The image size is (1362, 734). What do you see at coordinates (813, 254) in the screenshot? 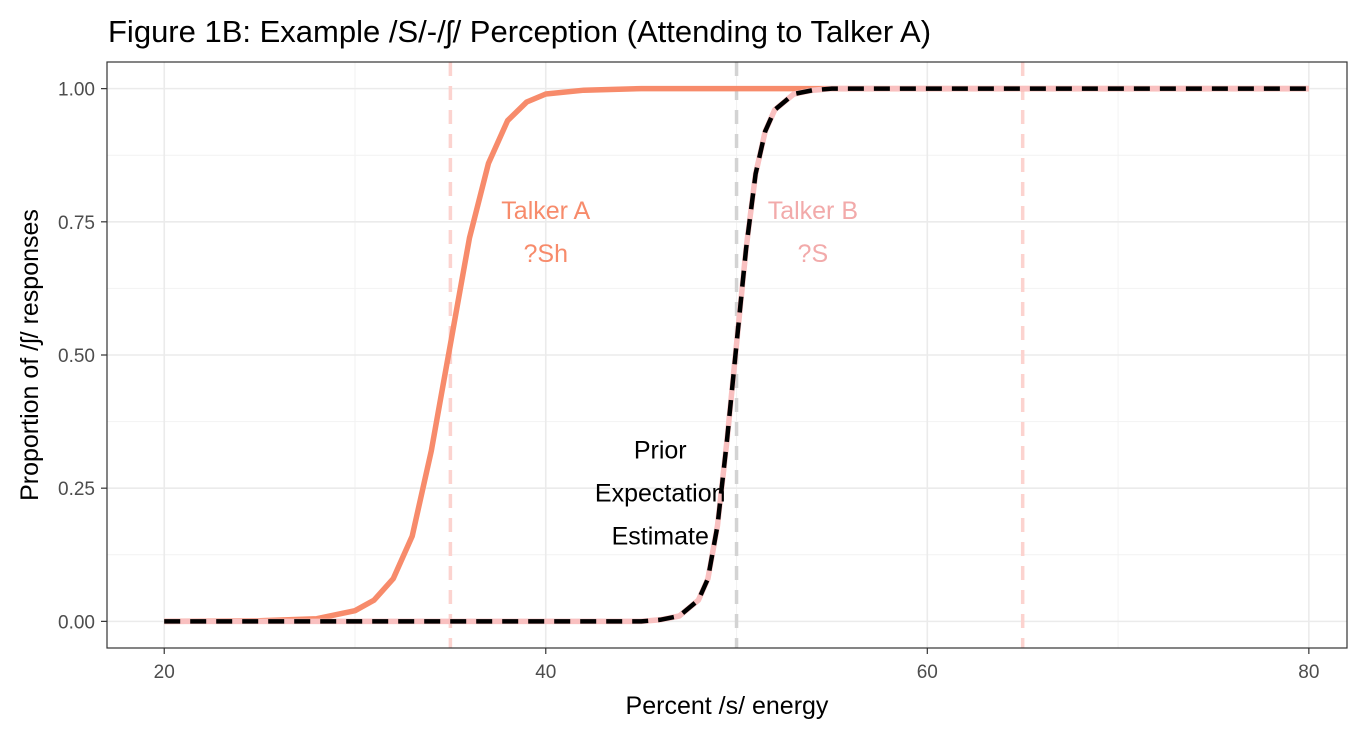
I see `annotation-1-line-1: ?S` at bounding box center [813, 254].